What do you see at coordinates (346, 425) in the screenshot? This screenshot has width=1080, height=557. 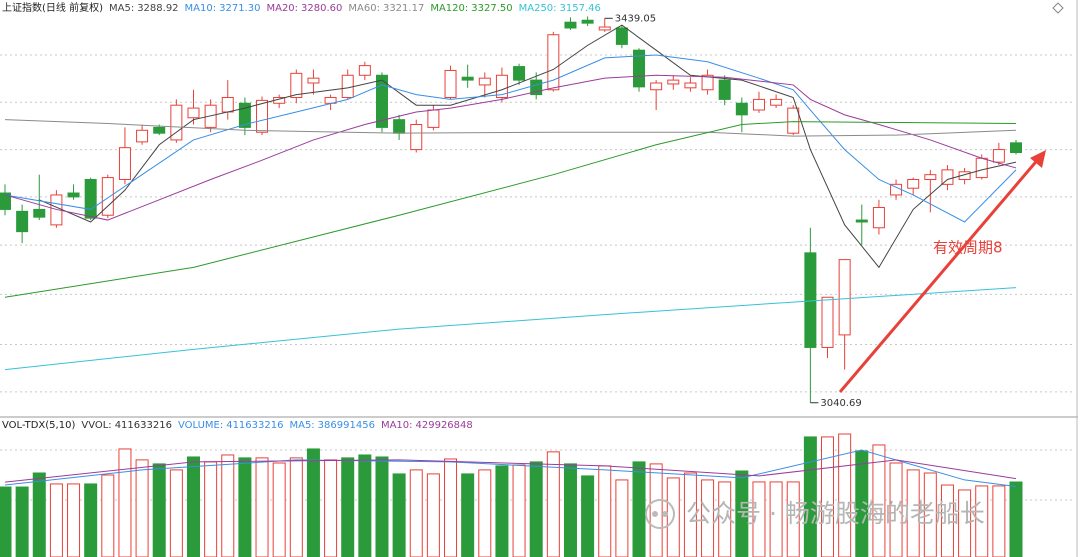 I see `legend-value: 386991456` at bounding box center [346, 425].